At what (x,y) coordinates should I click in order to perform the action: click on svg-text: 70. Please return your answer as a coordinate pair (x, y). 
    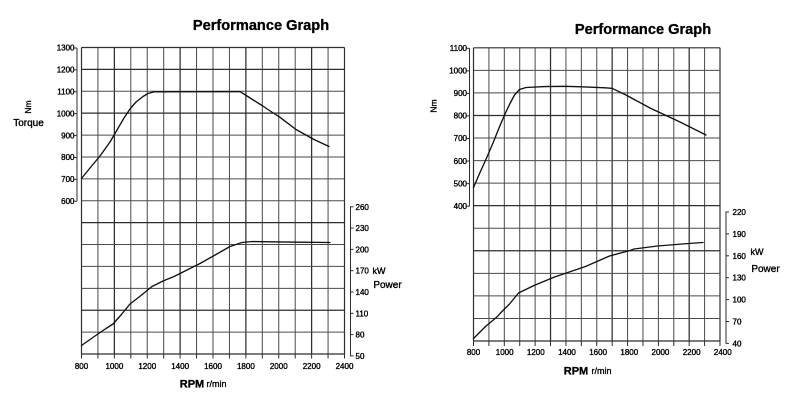
    Looking at the image, I should click on (737, 322).